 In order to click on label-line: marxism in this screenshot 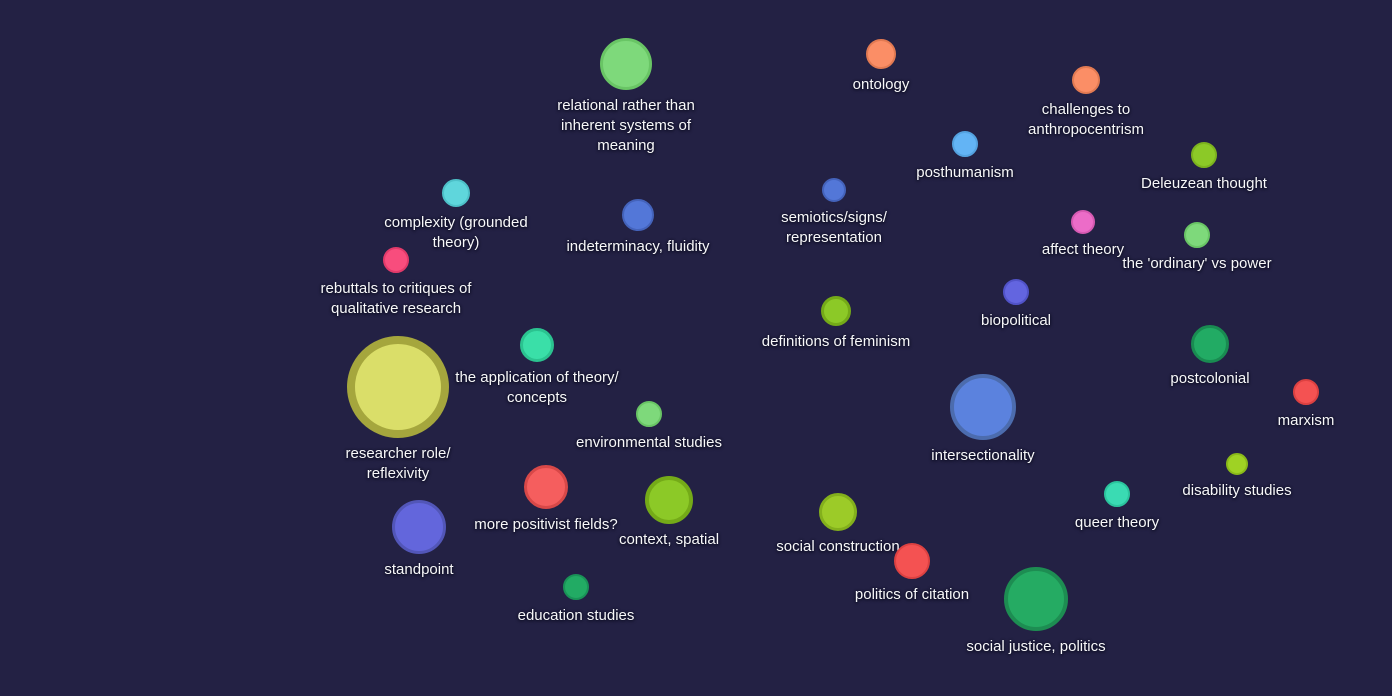, I will do `click(1306, 420)`.